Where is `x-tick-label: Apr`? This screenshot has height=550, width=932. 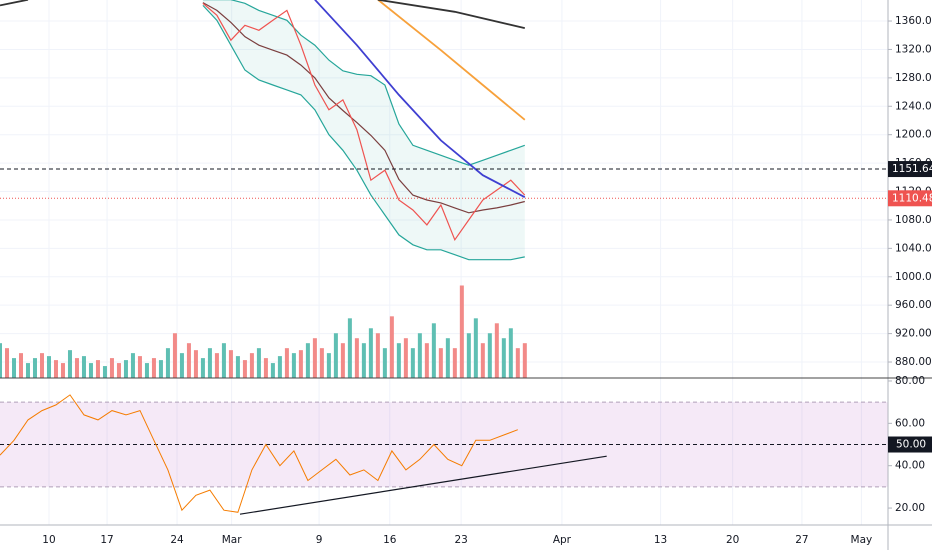 x-tick-label: Apr is located at coordinates (562, 540).